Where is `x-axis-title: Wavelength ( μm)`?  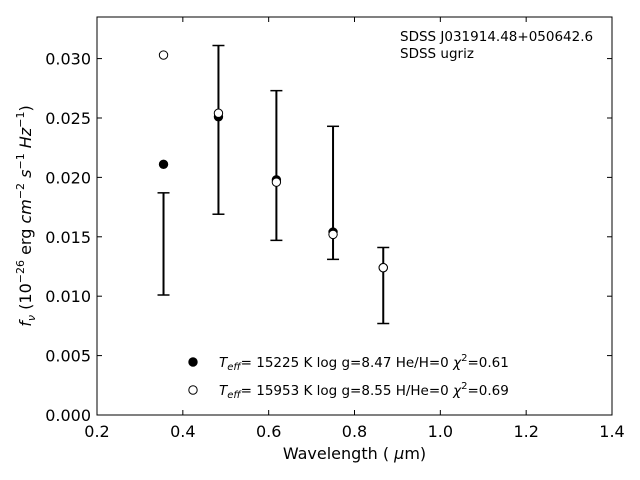
x-axis-title: Wavelength ( μm) is located at coordinates (354, 453).